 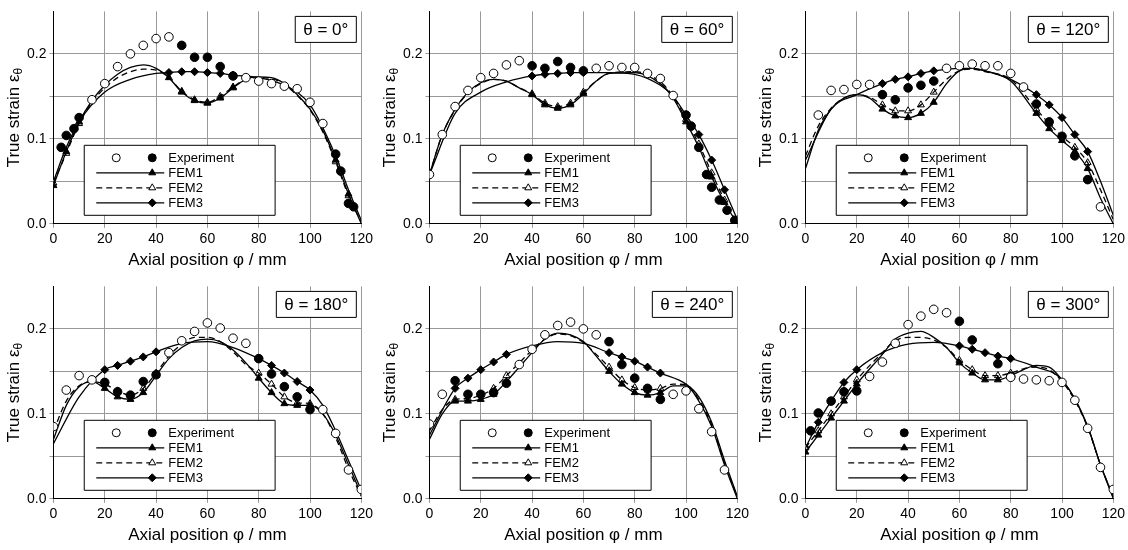 I want to click on text: θ = 180°, so click(x=316, y=305).